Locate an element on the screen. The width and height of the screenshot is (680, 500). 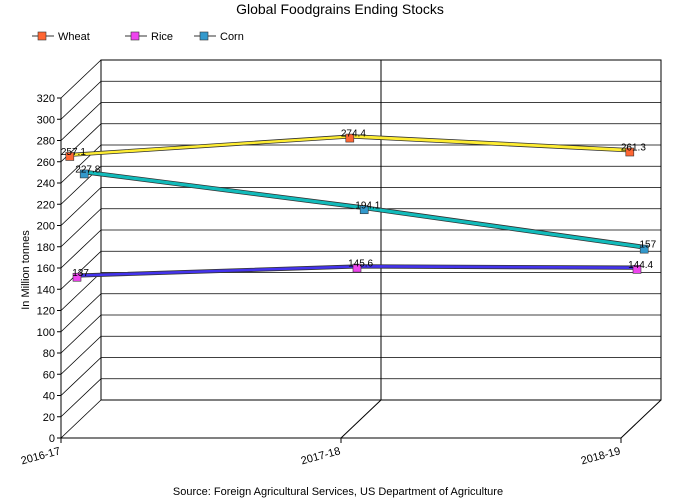
legend-label: Rice is located at coordinates (162, 37).